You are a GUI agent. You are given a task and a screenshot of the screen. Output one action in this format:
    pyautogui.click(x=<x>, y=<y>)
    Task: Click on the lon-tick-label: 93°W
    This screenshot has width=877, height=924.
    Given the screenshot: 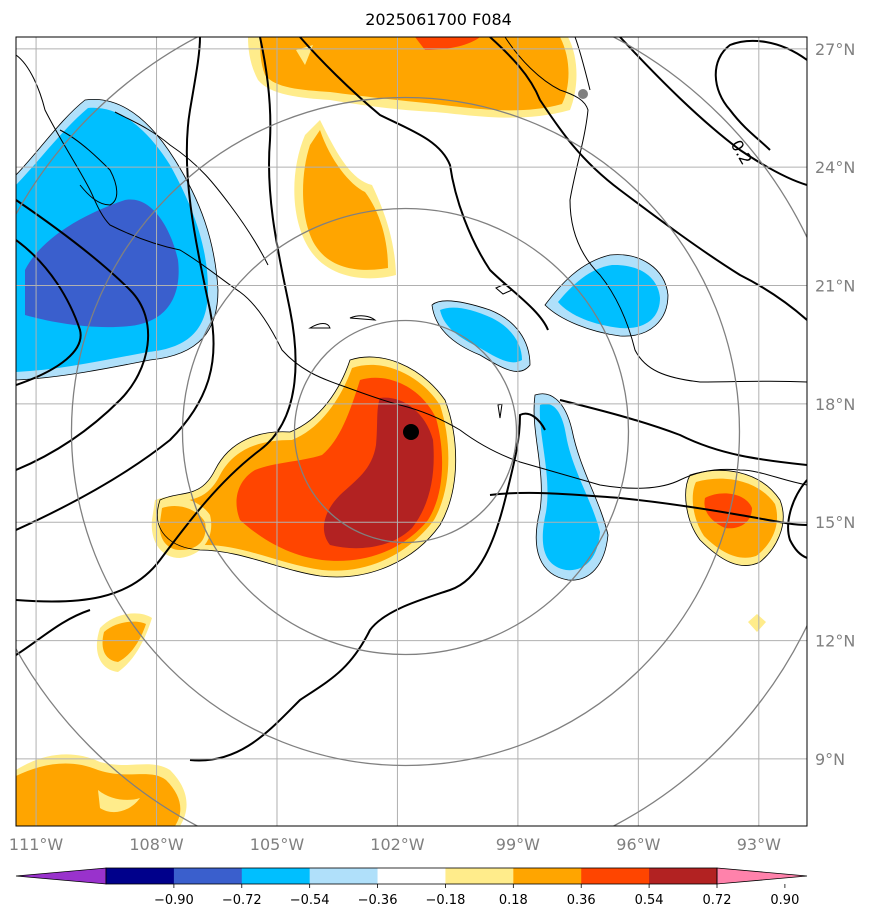 What is the action you would take?
    pyautogui.click(x=759, y=844)
    